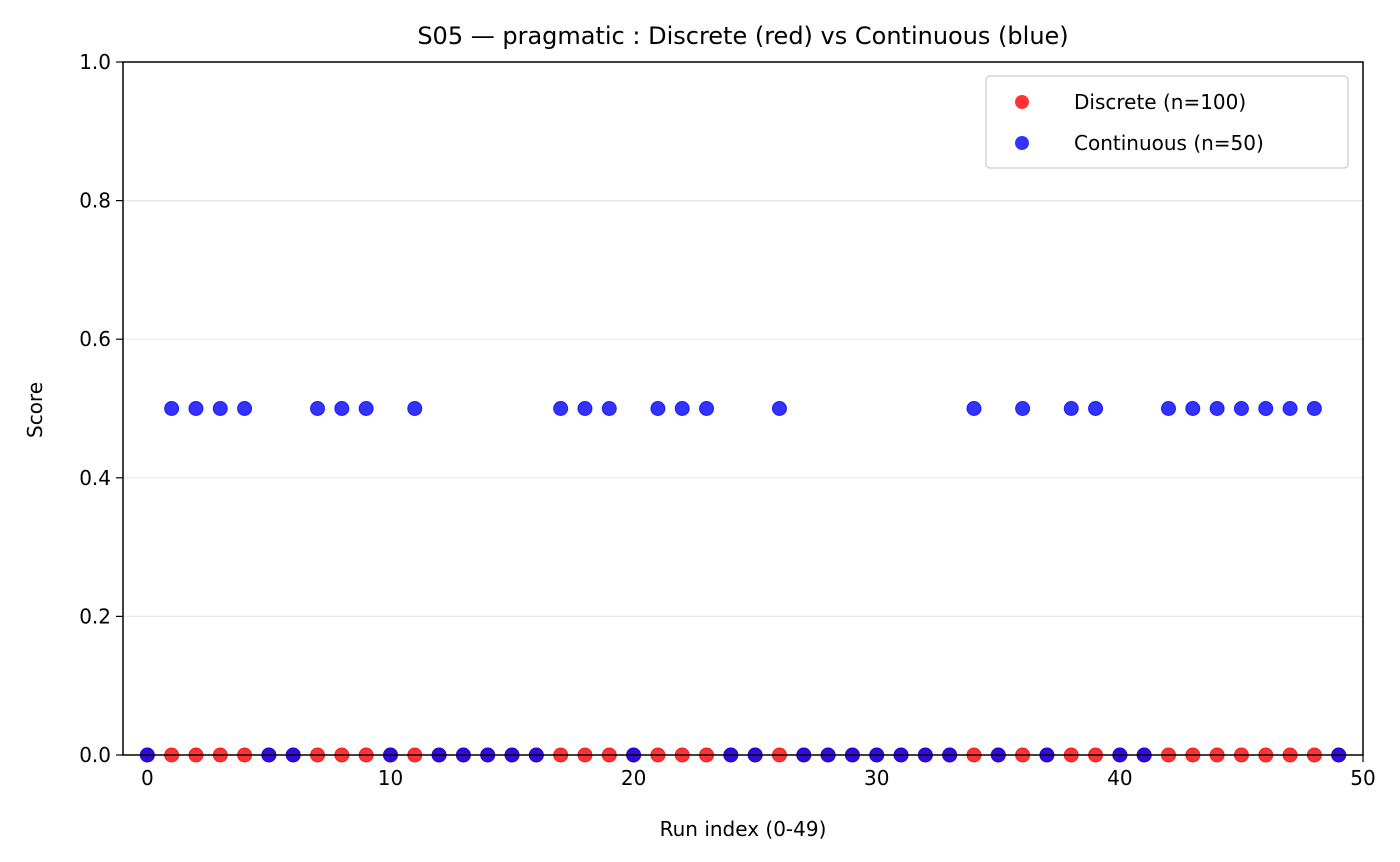  I want to click on legend-label-continuous: Continuous (n=50), so click(1169, 143).